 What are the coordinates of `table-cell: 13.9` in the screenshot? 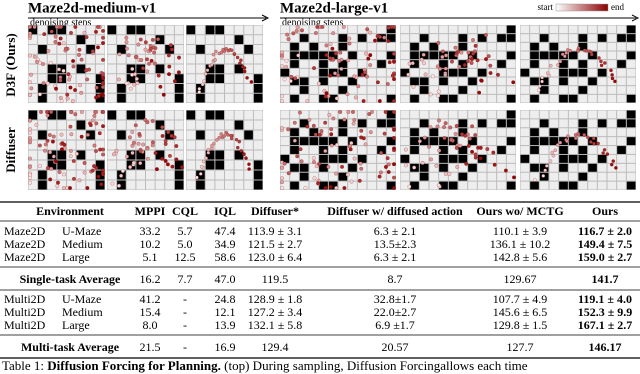 It's located at (225, 325).